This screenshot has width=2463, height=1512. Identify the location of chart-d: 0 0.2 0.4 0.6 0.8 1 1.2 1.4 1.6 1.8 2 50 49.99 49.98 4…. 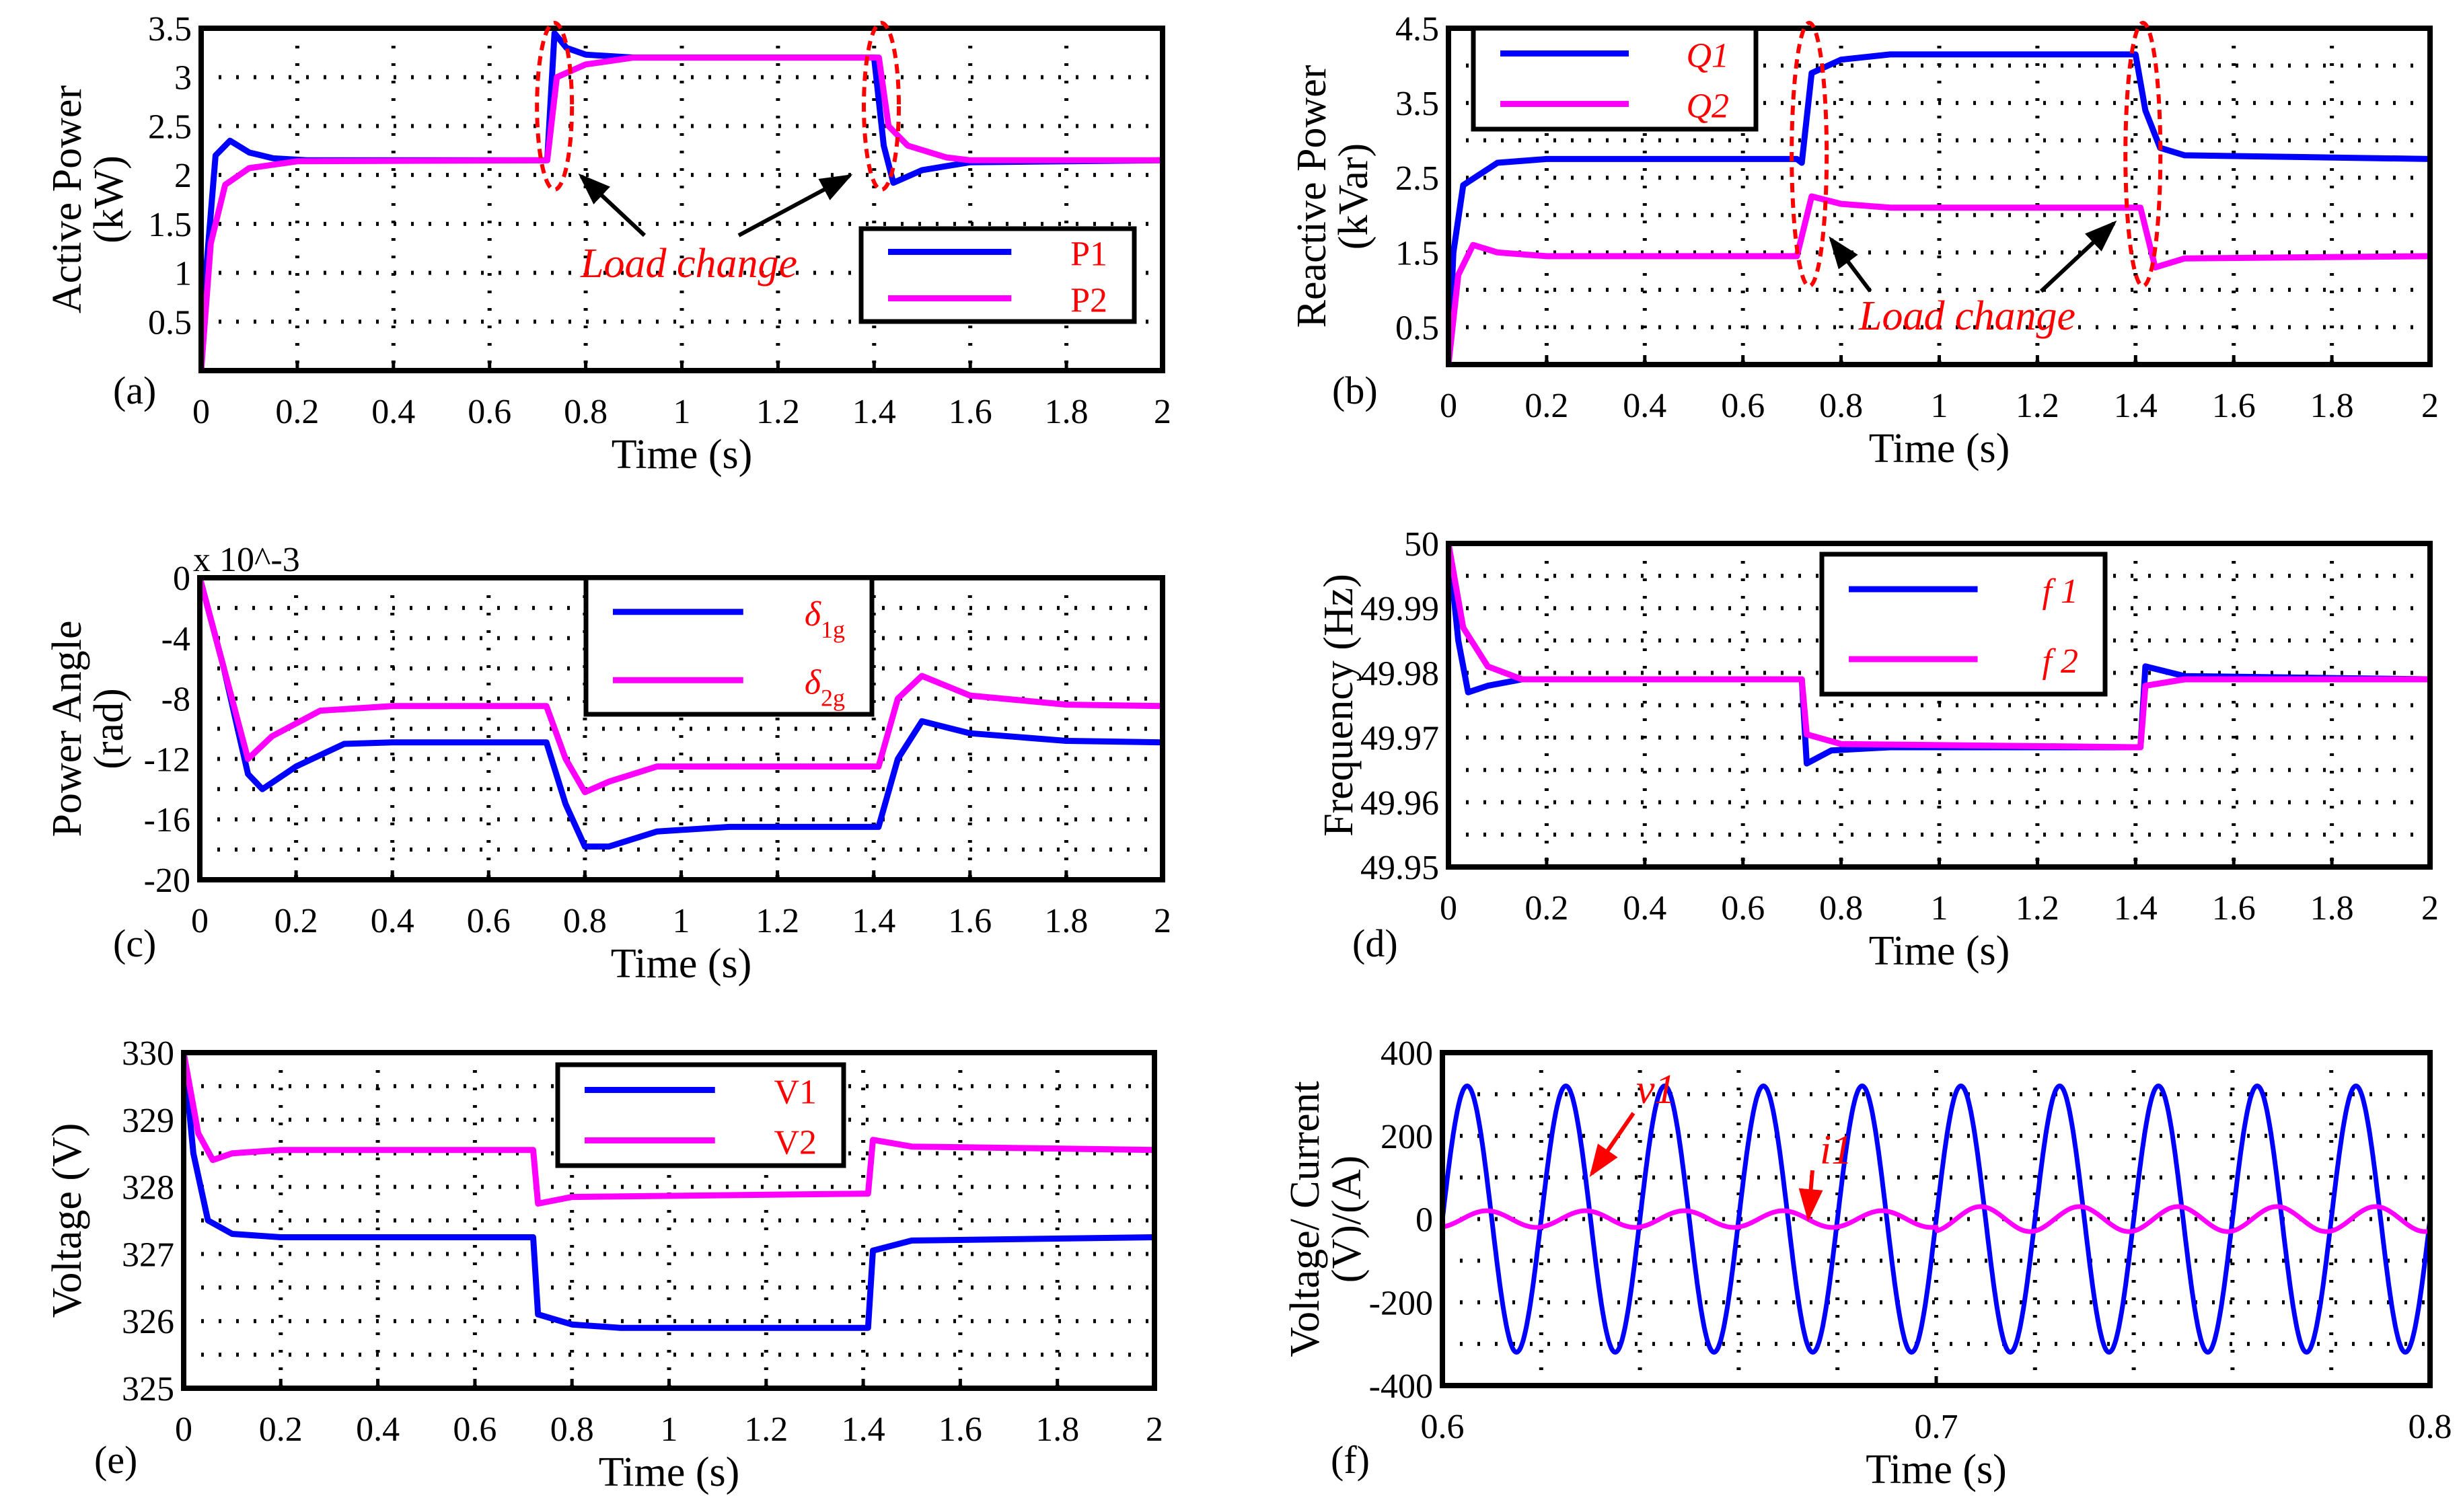
(1877, 749).